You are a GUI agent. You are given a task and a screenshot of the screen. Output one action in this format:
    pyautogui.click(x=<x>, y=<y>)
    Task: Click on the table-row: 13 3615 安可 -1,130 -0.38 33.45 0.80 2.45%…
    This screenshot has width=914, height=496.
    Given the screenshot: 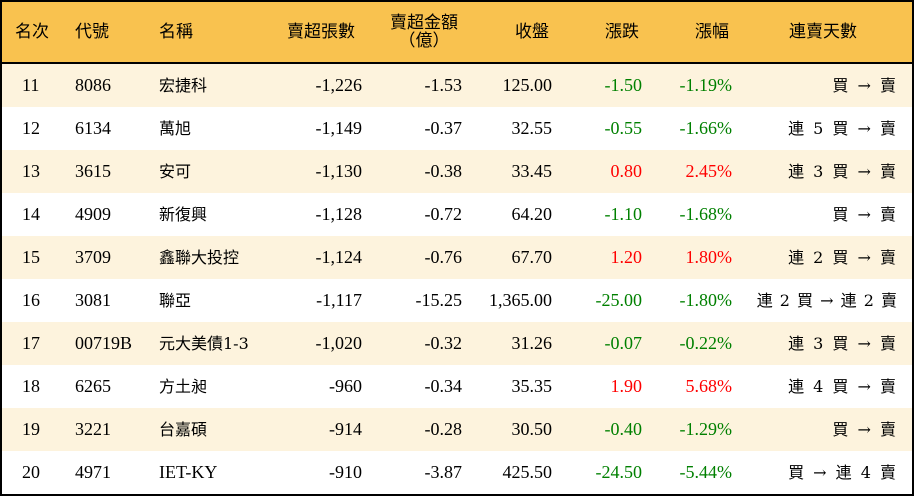 What is the action you would take?
    pyautogui.click(x=457, y=171)
    